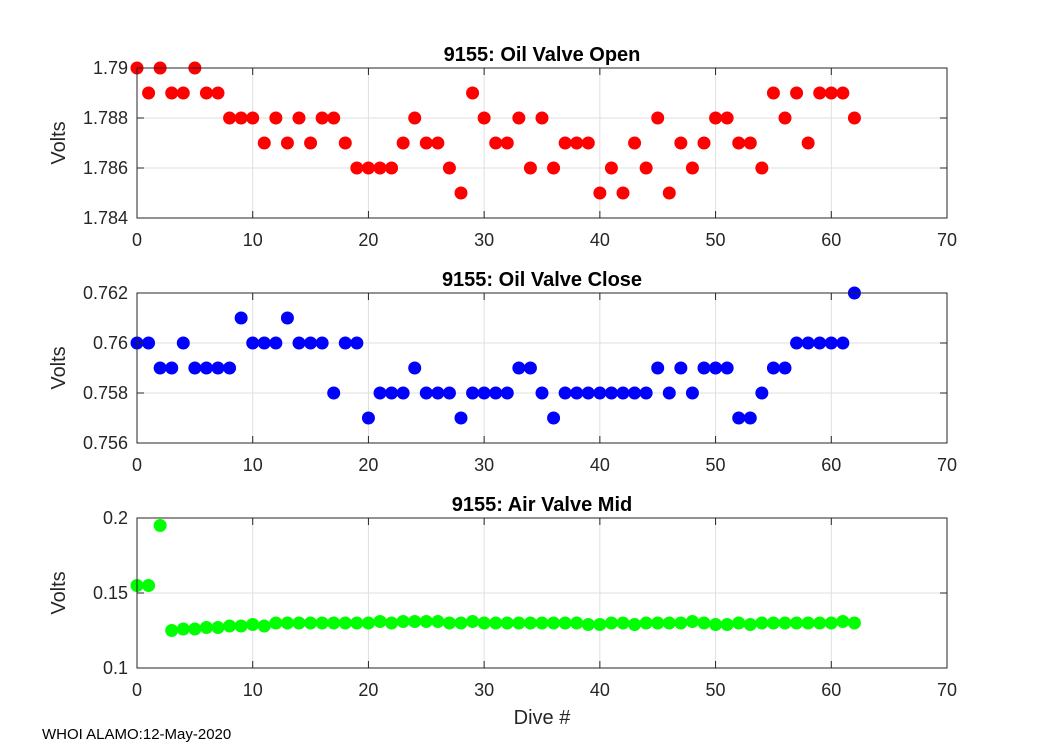  What do you see at coordinates (110, 343) in the screenshot?
I see `y-tick-label: 0.76` at bounding box center [110, 343].